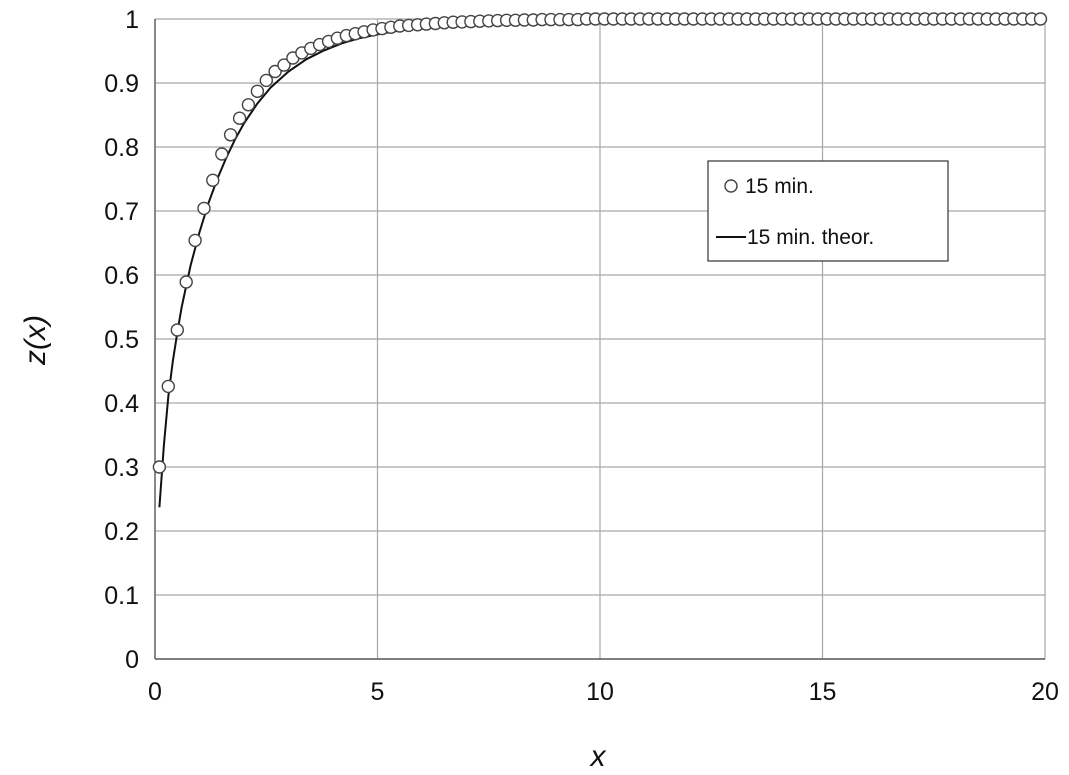 The image size is (1069, 775). Describe the element at coordinates (810, 237) in the screenshot. I see `legend-label-15min-theor: 15 min. theor.` at that location.